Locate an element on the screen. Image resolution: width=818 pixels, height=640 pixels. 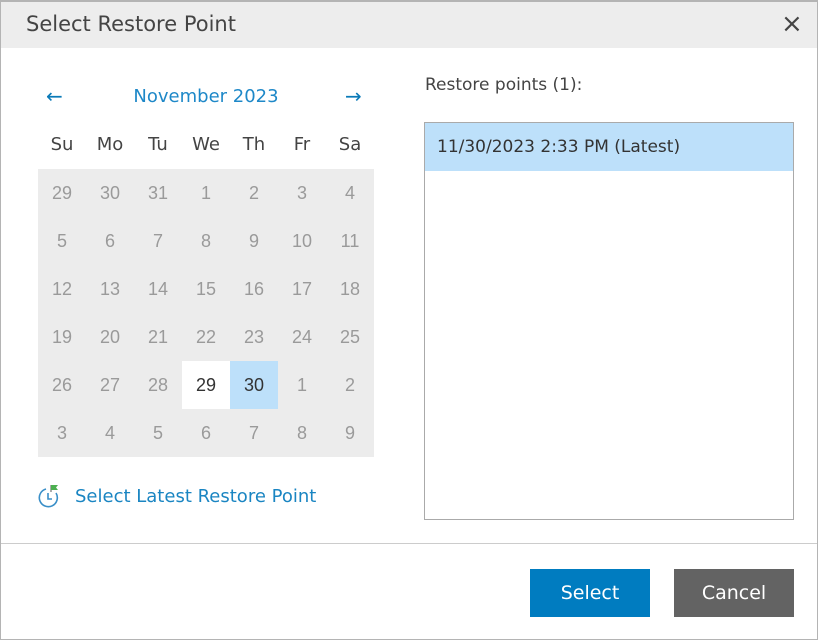
clock-flag-icon is located at coordinates (48, 496).